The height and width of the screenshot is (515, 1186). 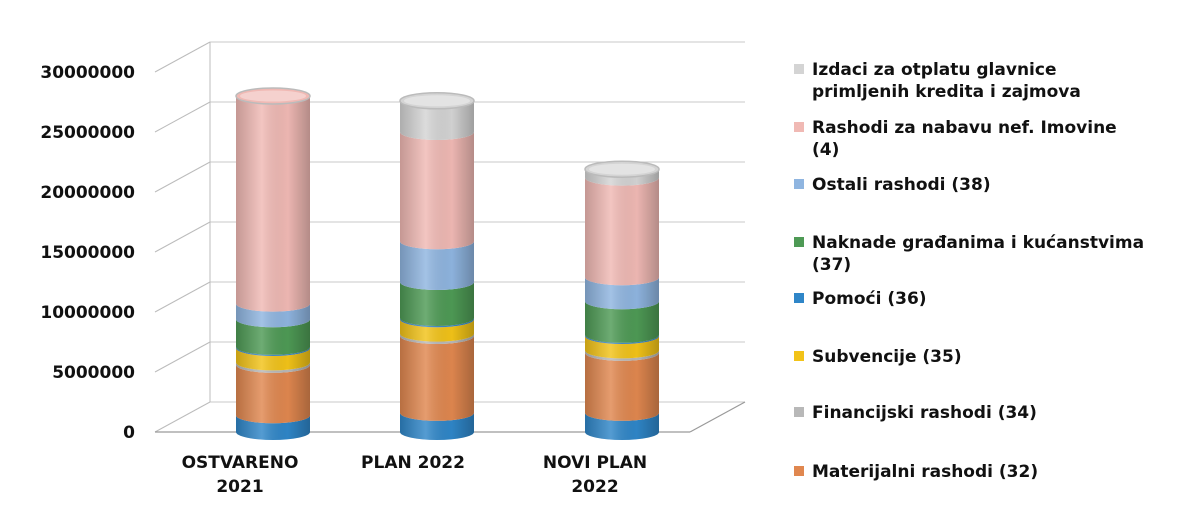 I want to click on y-tick-label: 0, so click(x=129, y=433).